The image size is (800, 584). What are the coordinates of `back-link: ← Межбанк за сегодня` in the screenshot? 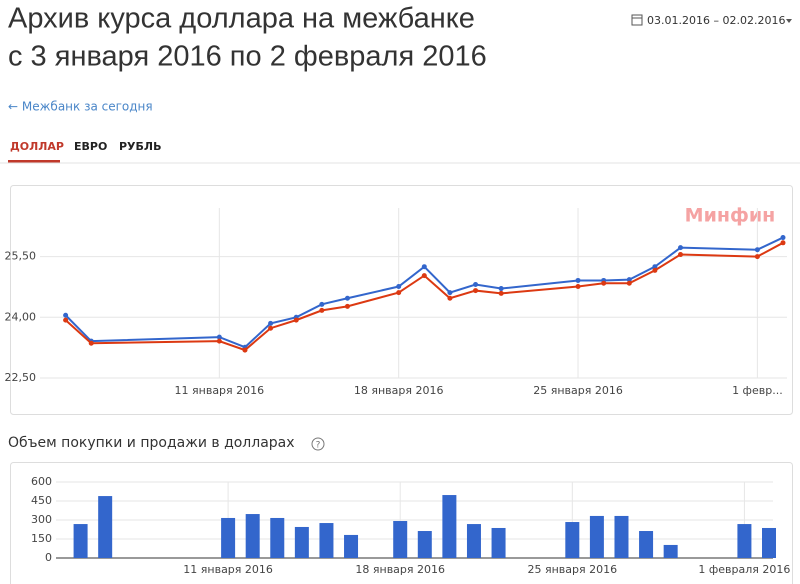 It's located at (80, 107).